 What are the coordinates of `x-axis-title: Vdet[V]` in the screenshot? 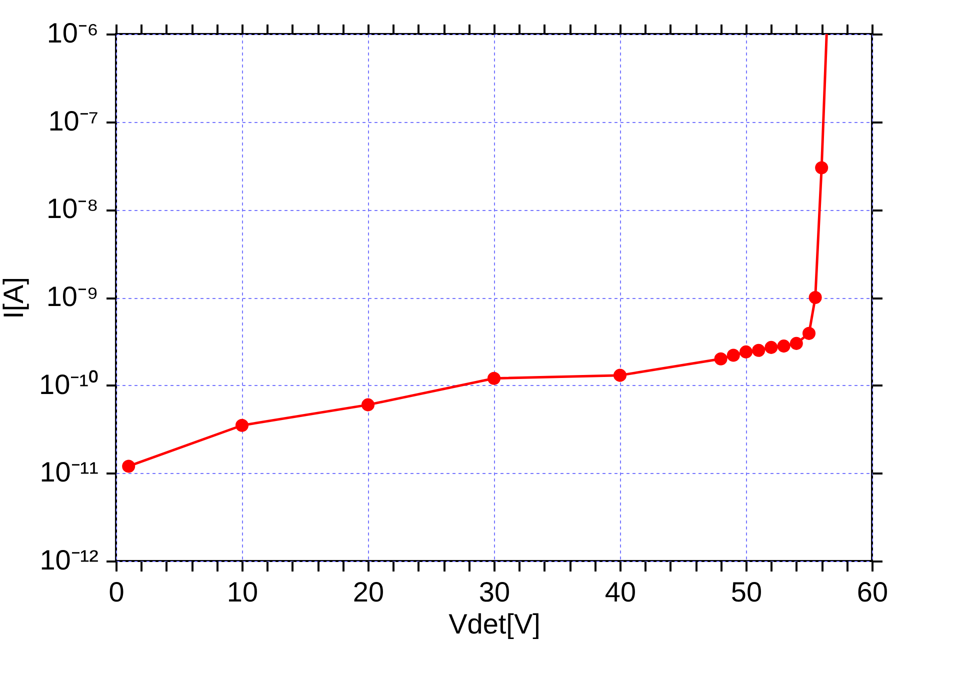 It's located at (494, 624).